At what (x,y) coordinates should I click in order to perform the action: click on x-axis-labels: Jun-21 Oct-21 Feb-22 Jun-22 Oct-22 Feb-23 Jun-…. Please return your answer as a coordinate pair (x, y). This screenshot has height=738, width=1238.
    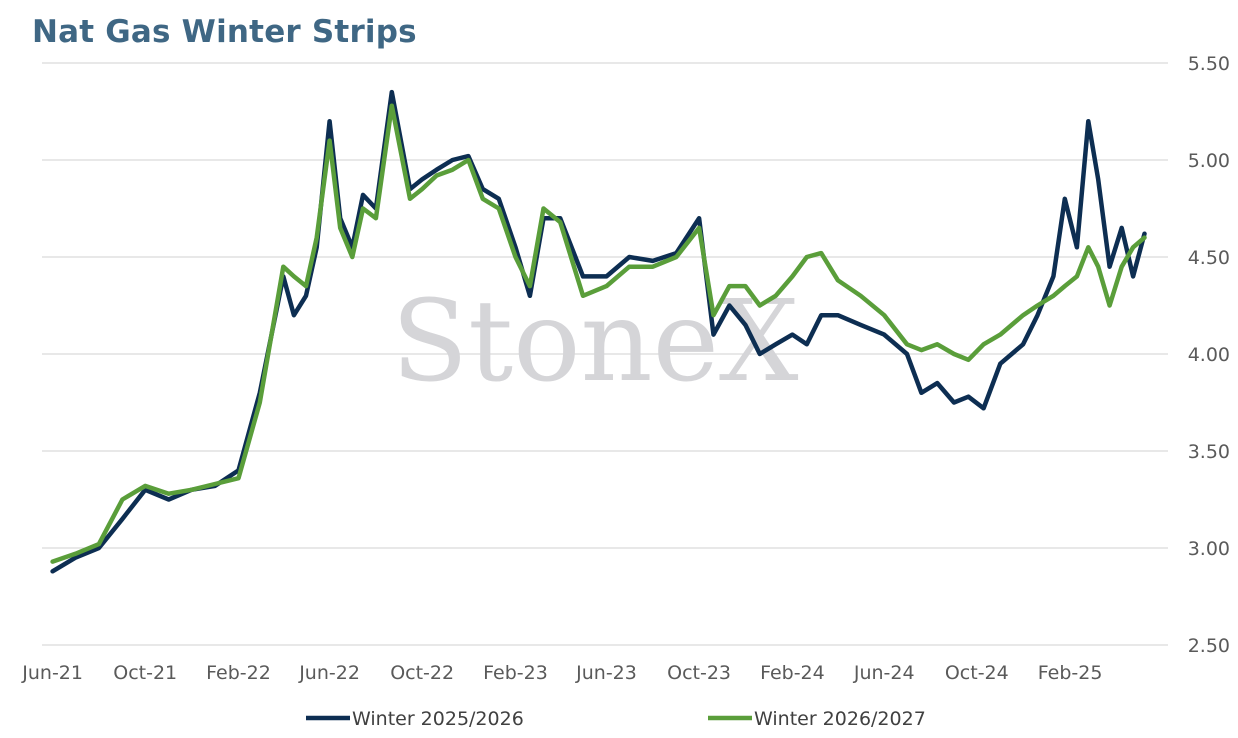
    Looking at the image, I should click on (561, 673).